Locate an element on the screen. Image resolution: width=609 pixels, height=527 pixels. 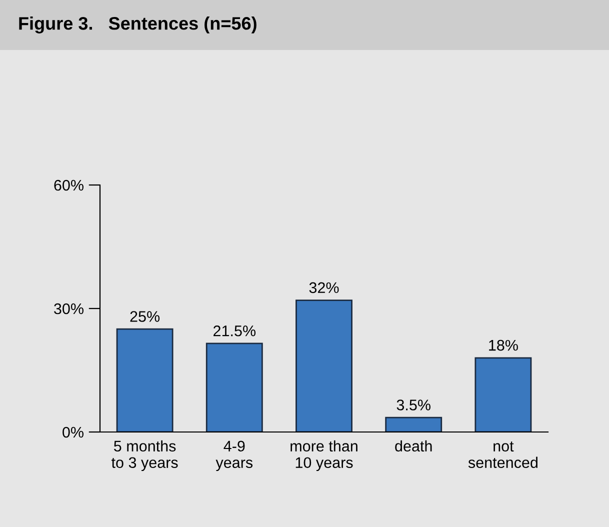
data-label: 3.5% is located at coordinates (413, 405).